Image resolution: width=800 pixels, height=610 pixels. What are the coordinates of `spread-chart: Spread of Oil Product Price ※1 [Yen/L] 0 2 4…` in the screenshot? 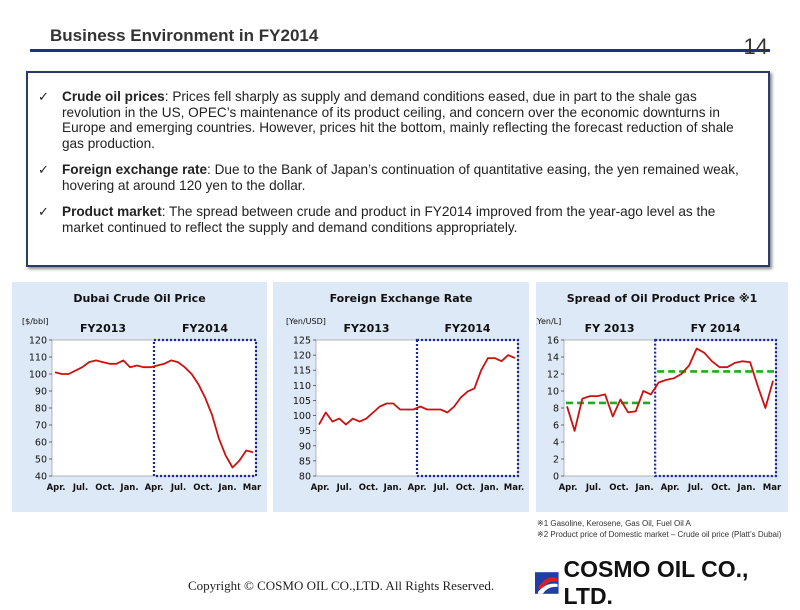 It's located at (659, 392).